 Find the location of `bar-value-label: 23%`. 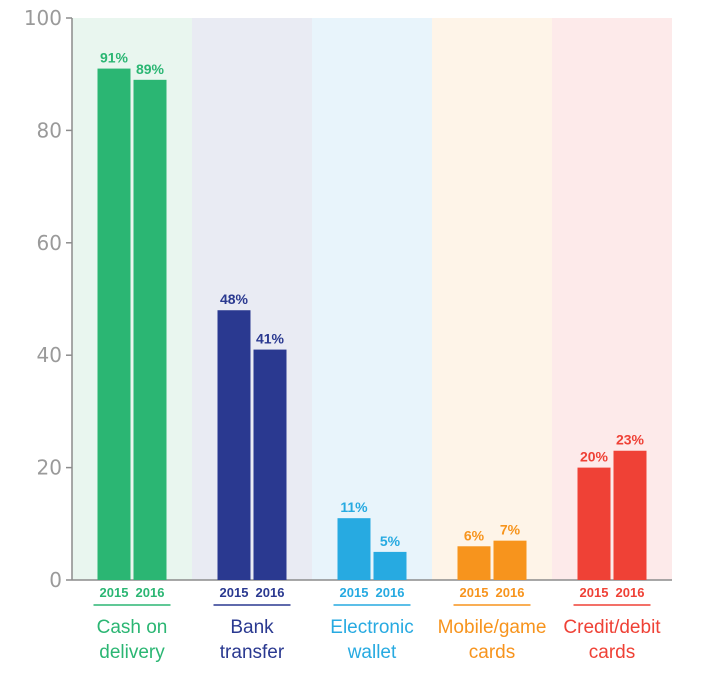

bar-value-label: 23% is located at coordinates (630, 440).